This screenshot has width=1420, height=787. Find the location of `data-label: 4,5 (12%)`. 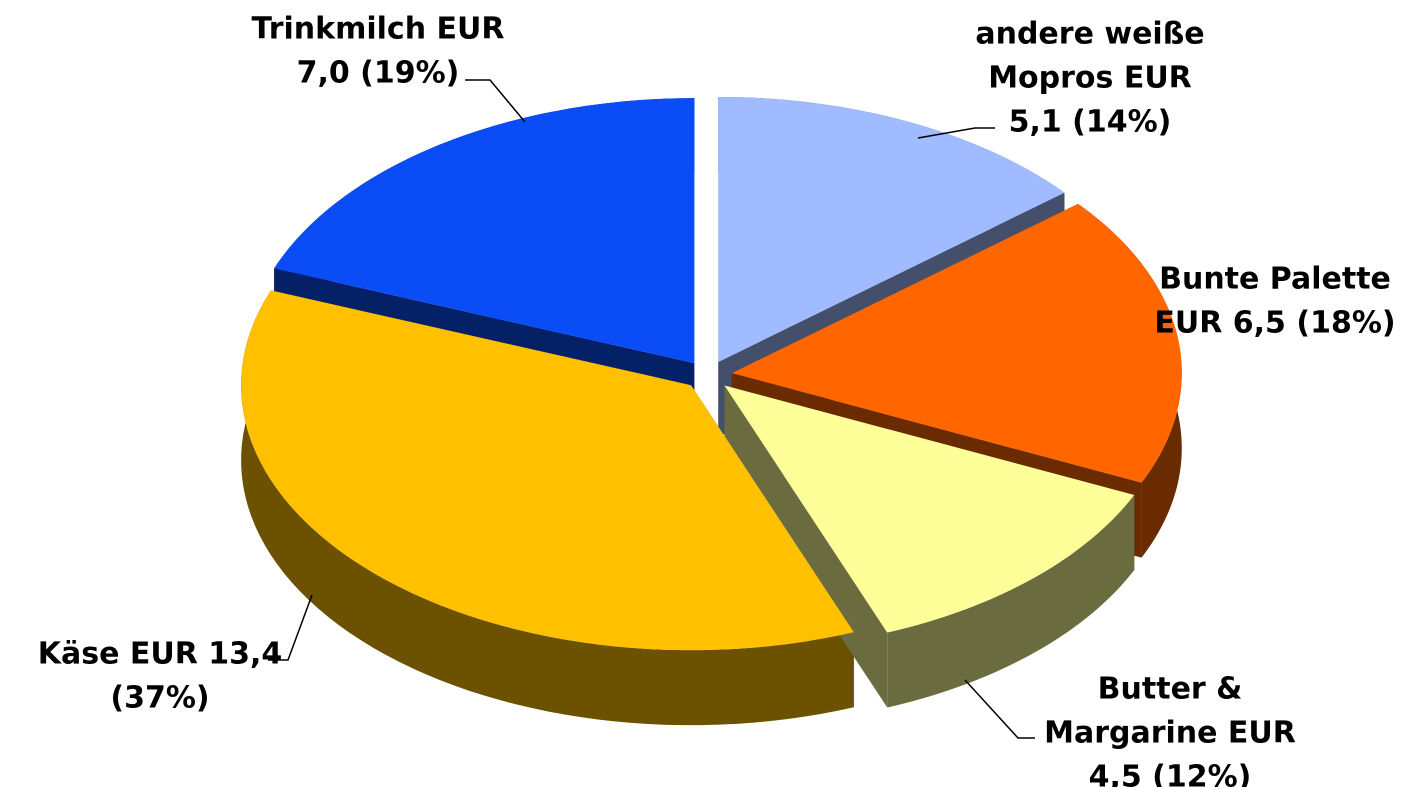

data-label: 4,5 (12%) is located at coordinates (1170, 773).